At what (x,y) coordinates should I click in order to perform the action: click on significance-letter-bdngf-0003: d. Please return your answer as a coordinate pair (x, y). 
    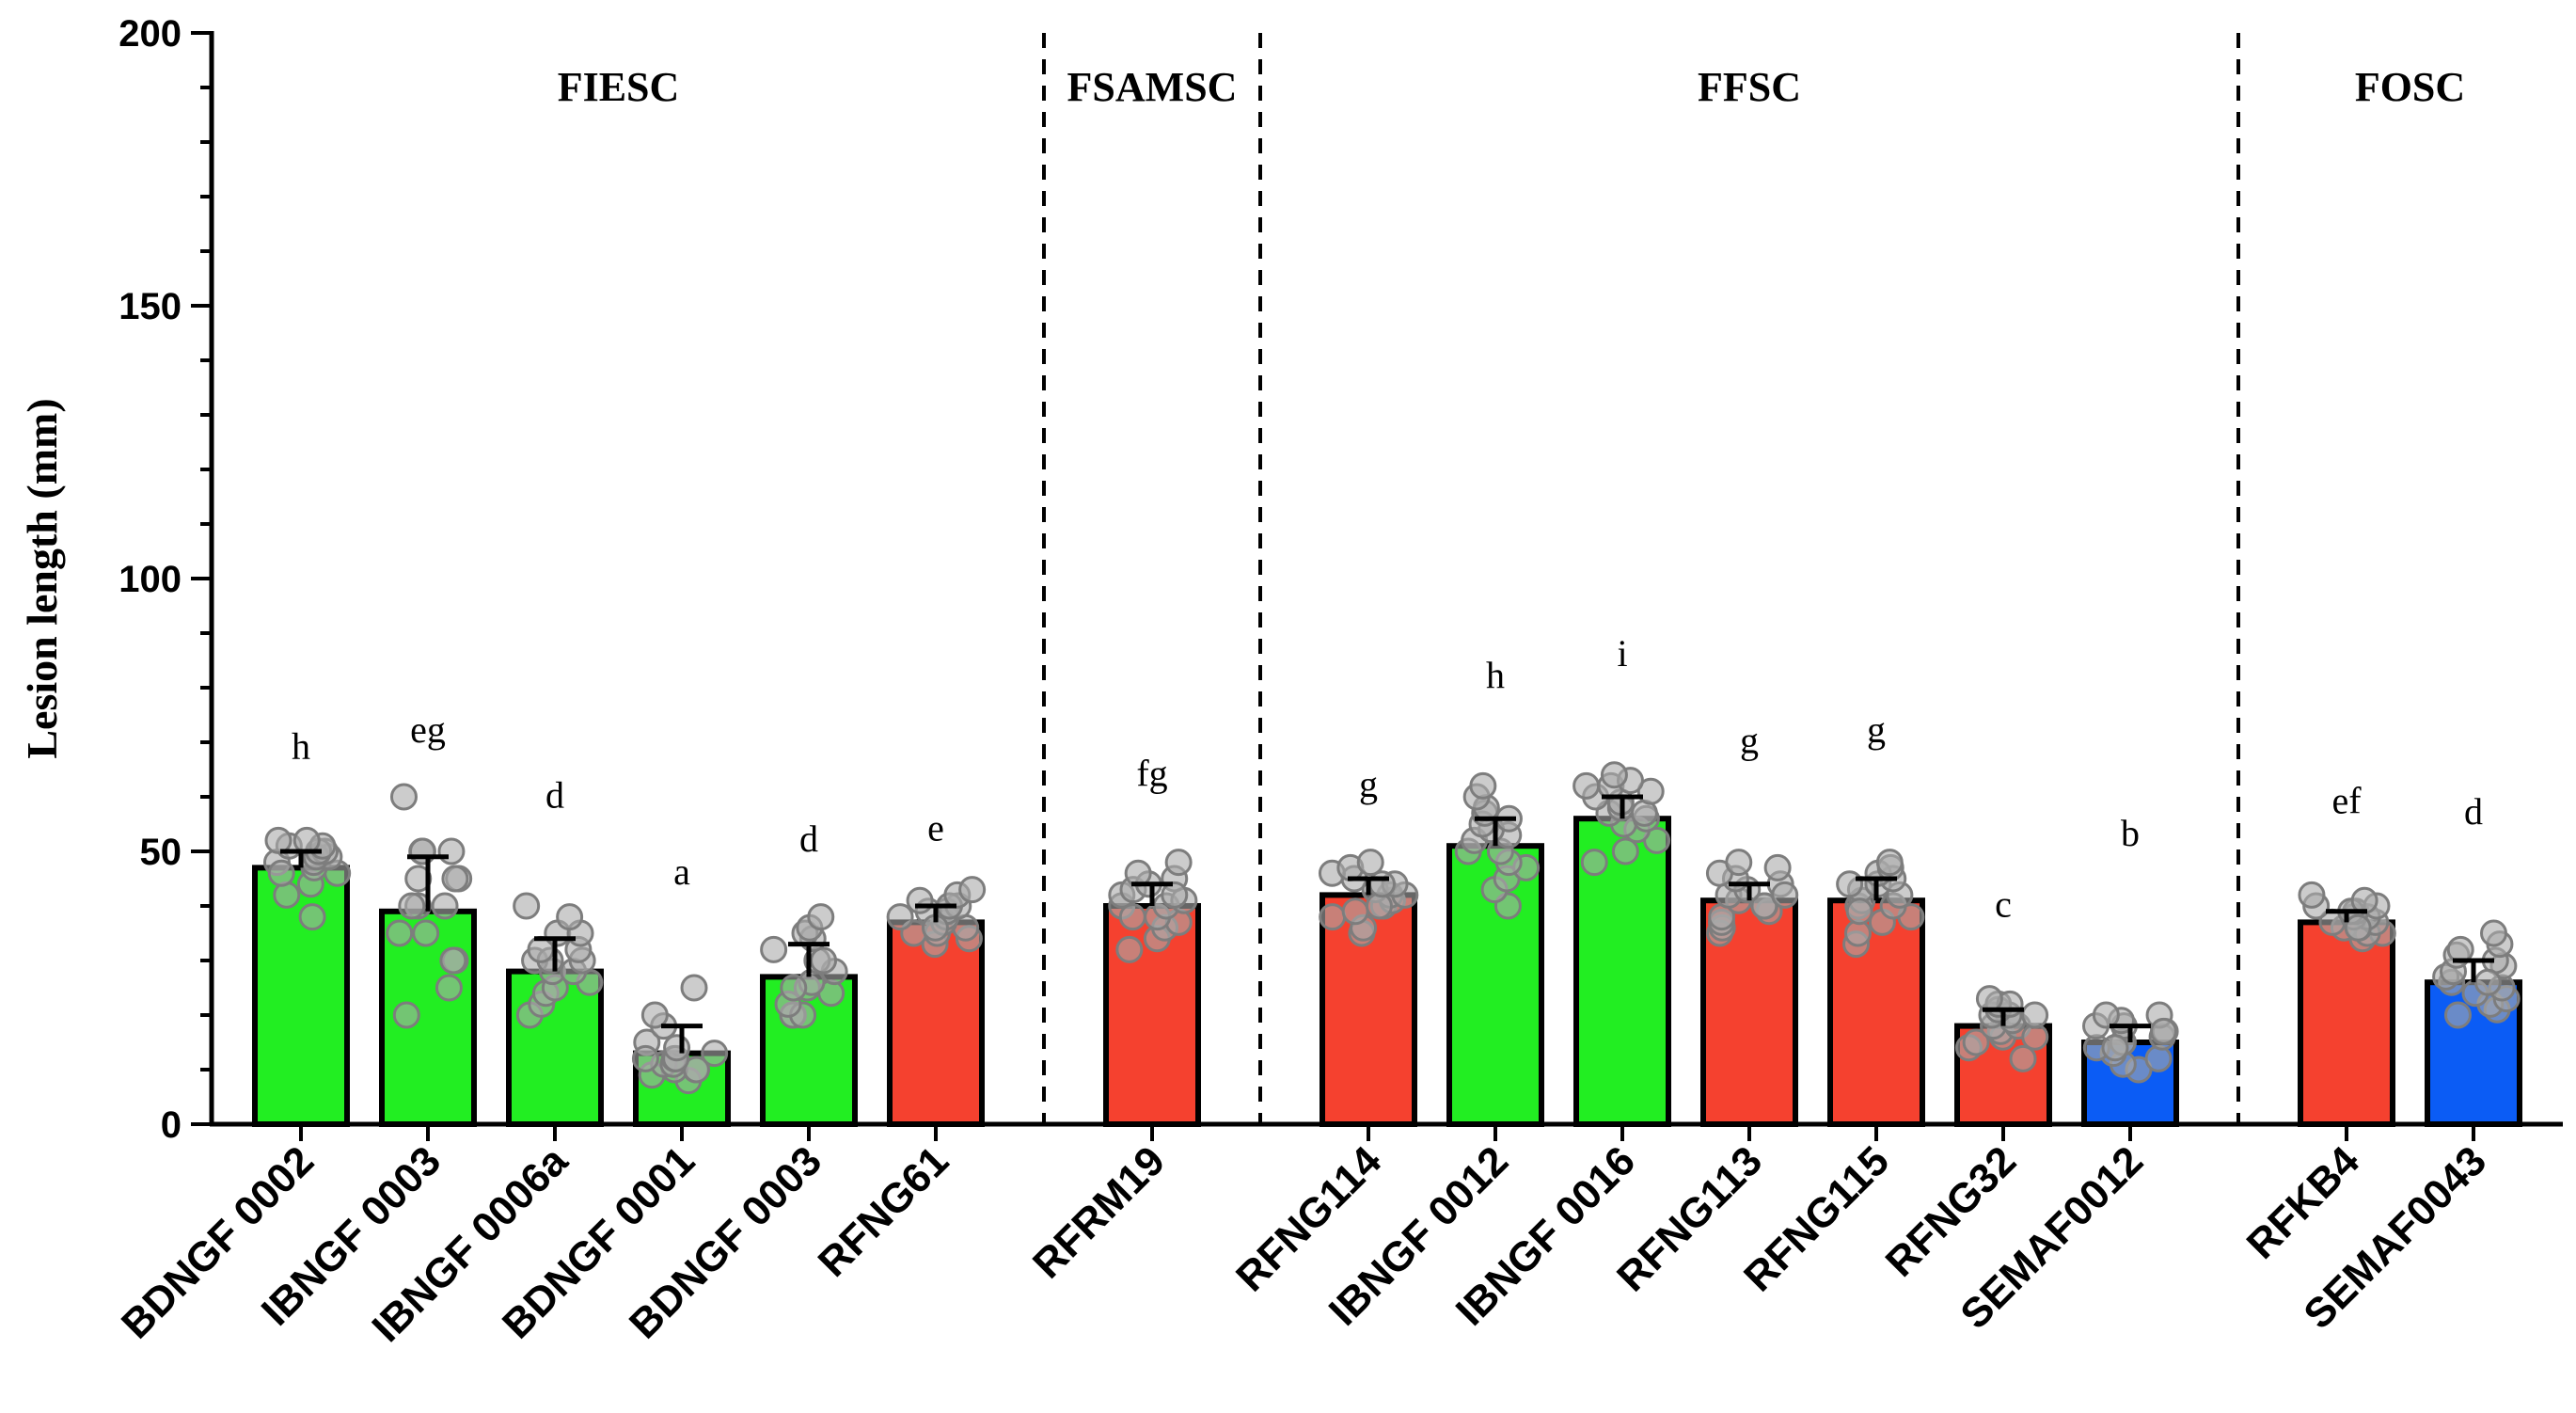
    Looking at the image, I should click on (808, 839).